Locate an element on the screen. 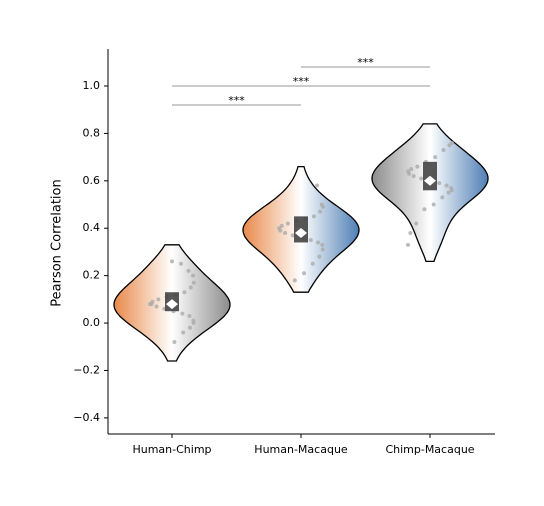  x-tick-label: Chimp-Macaque is located at coordinates (429, 449).